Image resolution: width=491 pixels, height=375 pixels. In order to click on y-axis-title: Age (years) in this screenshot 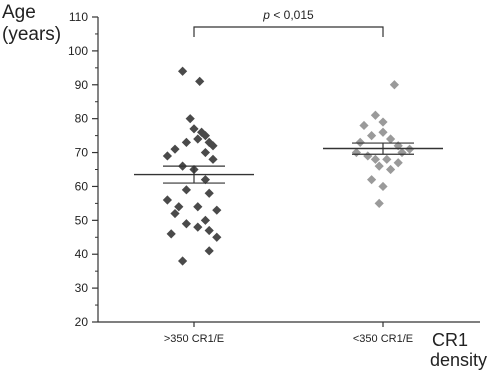, I will do `click(31, 24)`.